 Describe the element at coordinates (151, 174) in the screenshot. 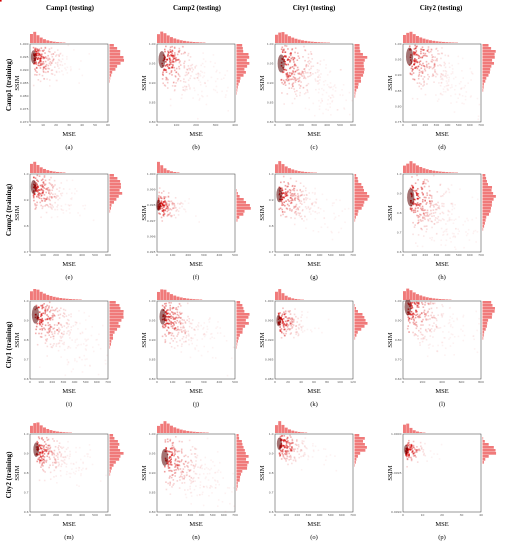

I see `y-tick-label: 1.000` at that location.